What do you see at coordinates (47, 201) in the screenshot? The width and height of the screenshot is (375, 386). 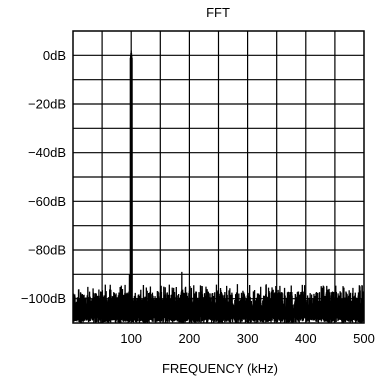 I see `y-tick-label: −60dB` at bounding box center [47, 201].